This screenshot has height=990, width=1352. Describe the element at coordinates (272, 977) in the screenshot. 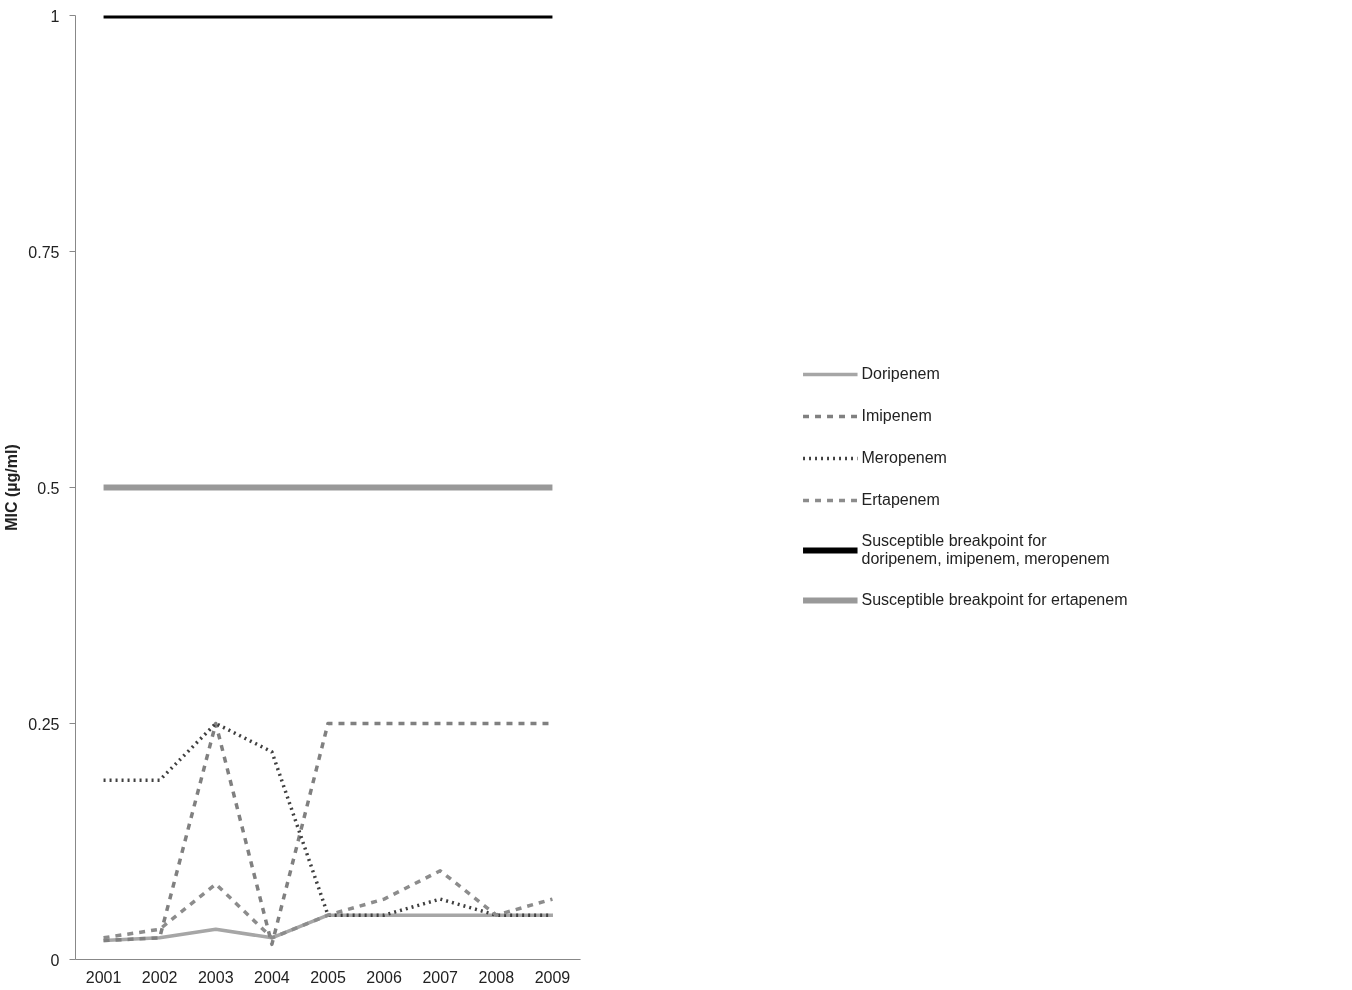

I see `x-tick-label: 2004` at that location.